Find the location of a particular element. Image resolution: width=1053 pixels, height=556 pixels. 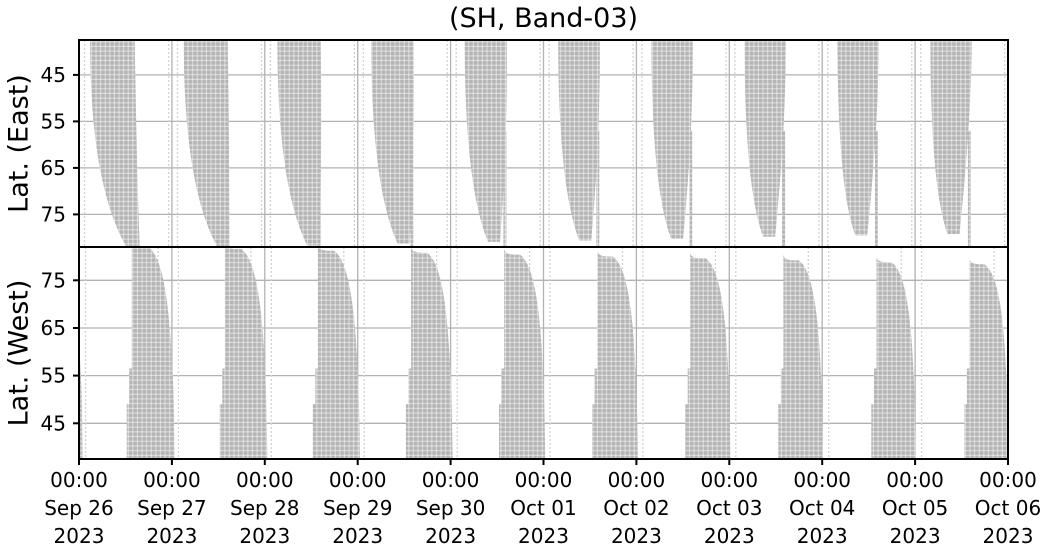

x-tick-label: Oct 02 is located at coordinates (636, 508).